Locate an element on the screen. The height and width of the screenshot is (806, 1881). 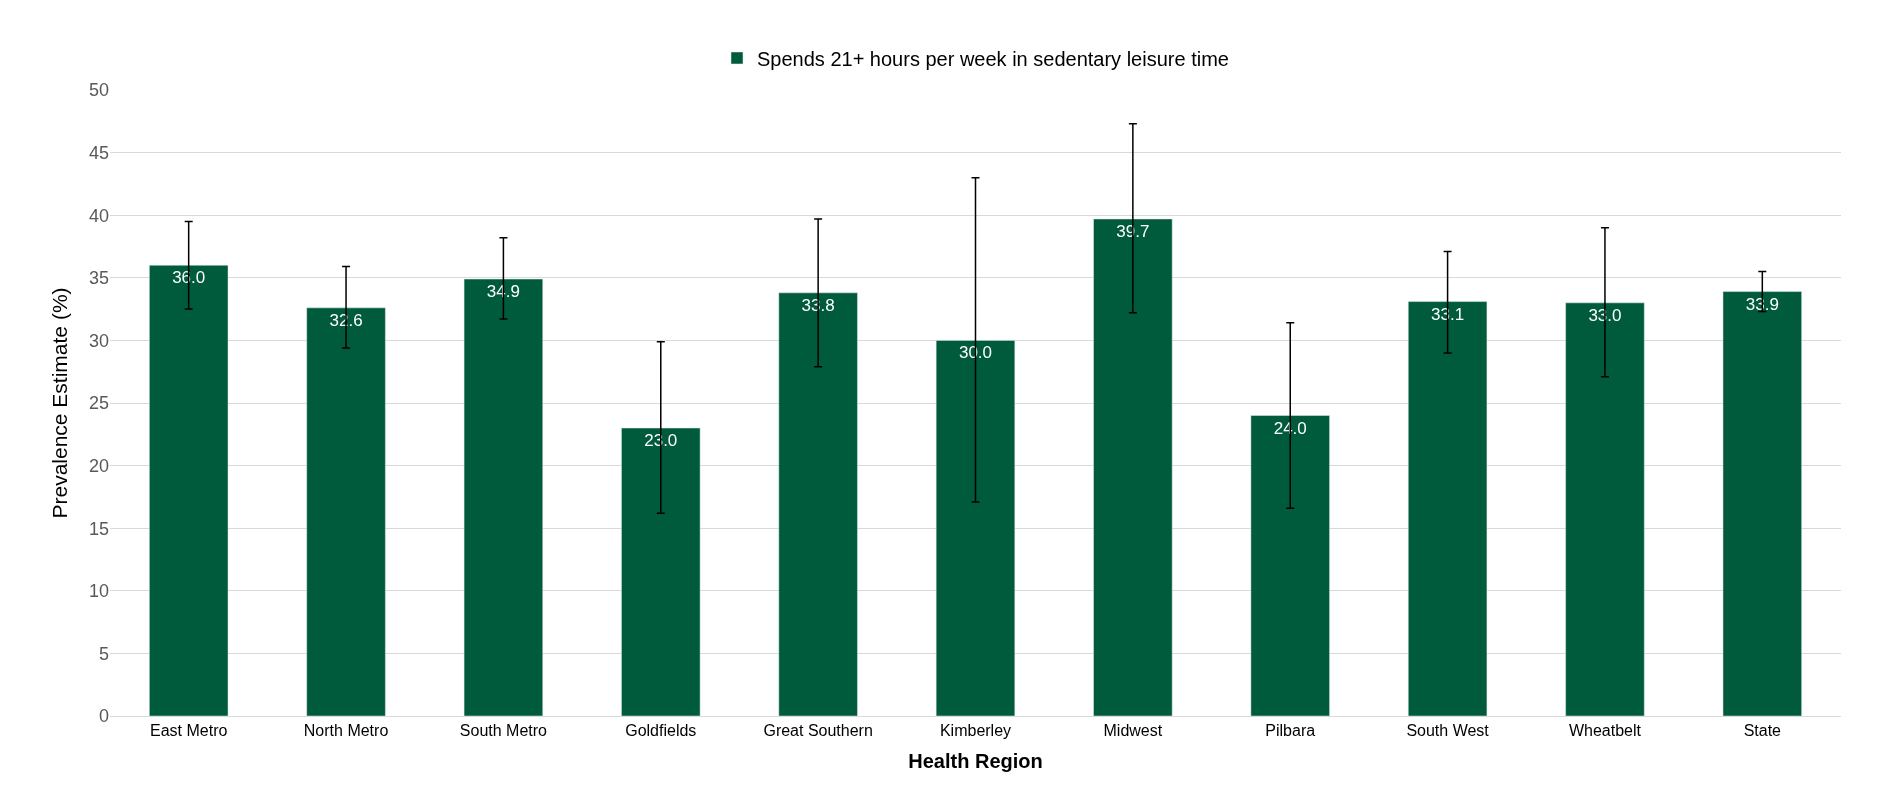
x-tick-label: State is located at coordinates (1762, 731).